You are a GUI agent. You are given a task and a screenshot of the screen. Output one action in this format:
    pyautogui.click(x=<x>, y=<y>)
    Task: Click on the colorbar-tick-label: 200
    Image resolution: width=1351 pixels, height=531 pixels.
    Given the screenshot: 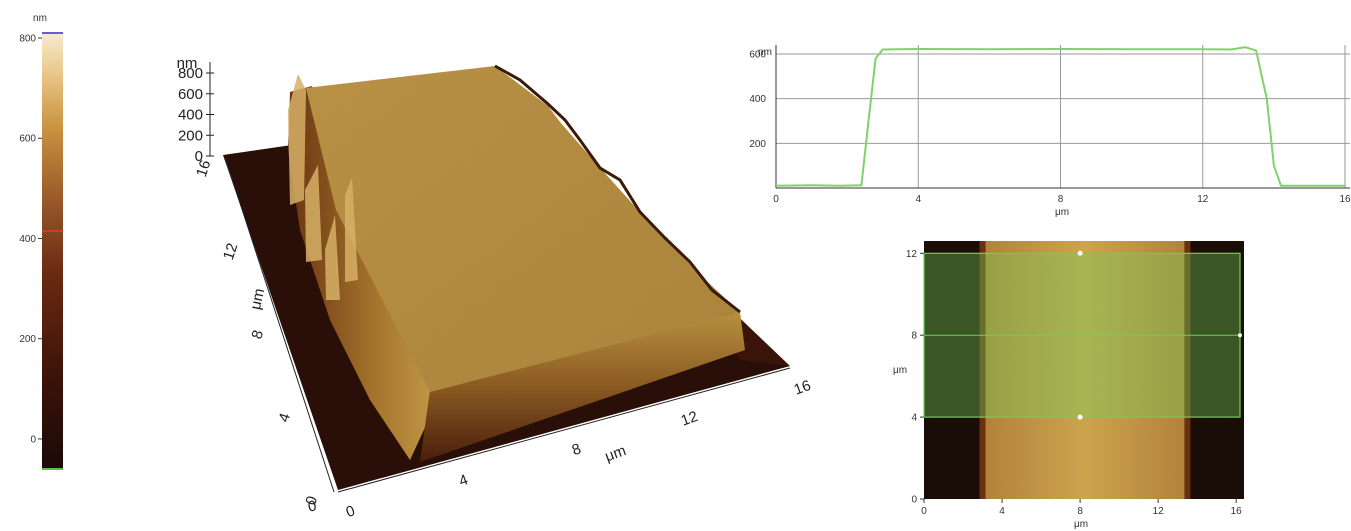 What is the action you would take?
    pyautogui.click(x=27, y=339)
    